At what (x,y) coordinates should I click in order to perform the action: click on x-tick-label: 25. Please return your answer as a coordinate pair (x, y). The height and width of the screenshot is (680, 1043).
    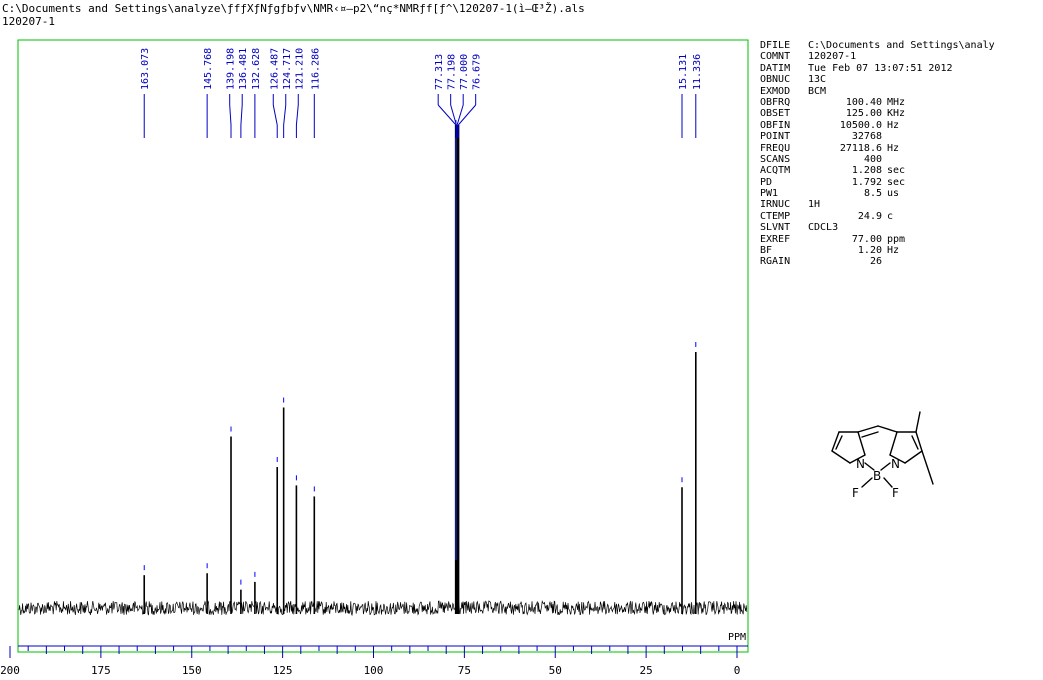
    Looking at the image, I should click on (646, 670).